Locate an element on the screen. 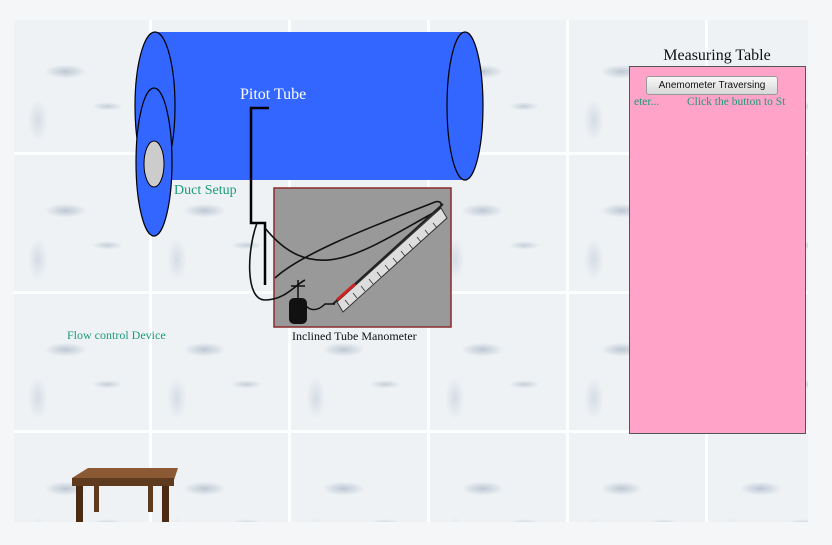 This screenshot has width=832, height=545. measuring-table-panel is located at coordinates (717, 250).